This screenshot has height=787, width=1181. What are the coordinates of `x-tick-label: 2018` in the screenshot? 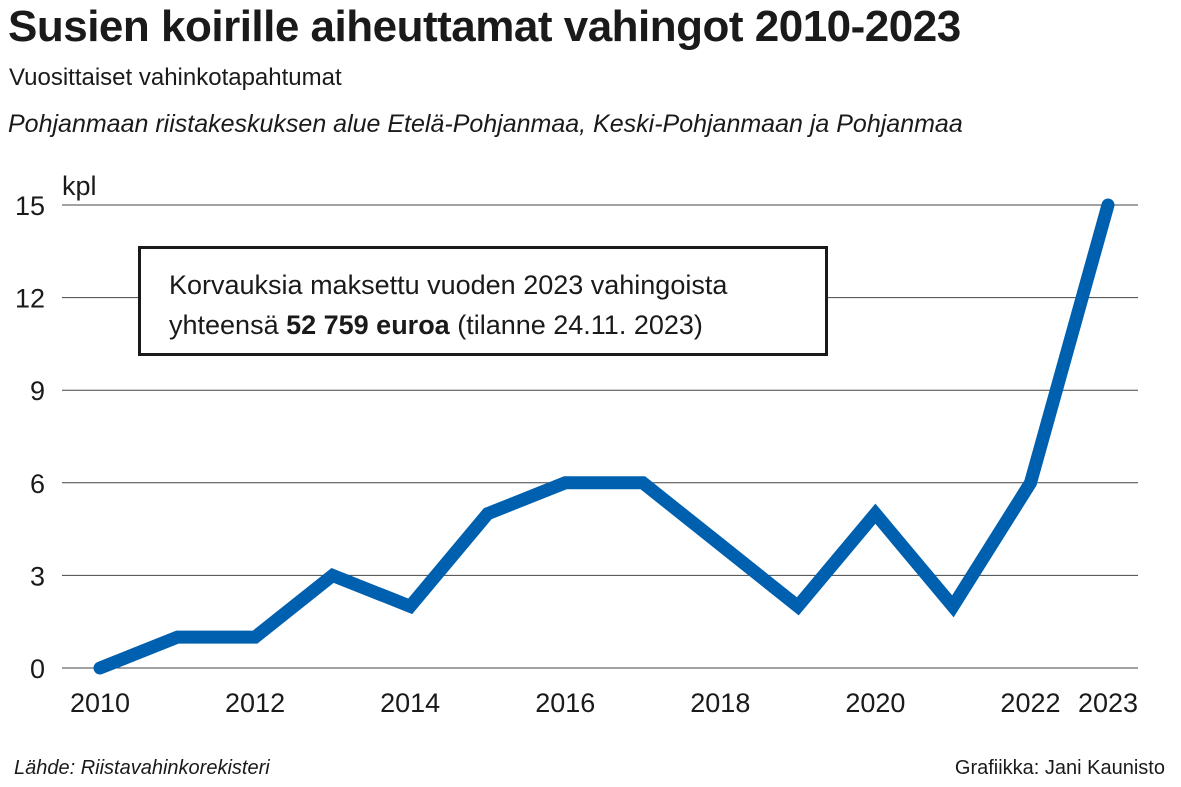 It's located at (720, 703).